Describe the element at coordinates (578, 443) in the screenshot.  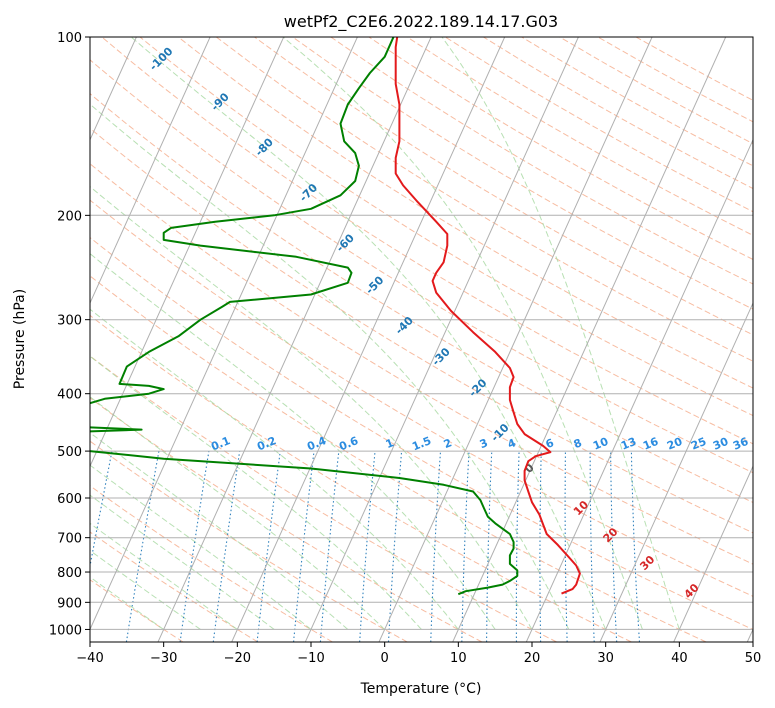
I see `mixing-ratio-label: 8` at that location.